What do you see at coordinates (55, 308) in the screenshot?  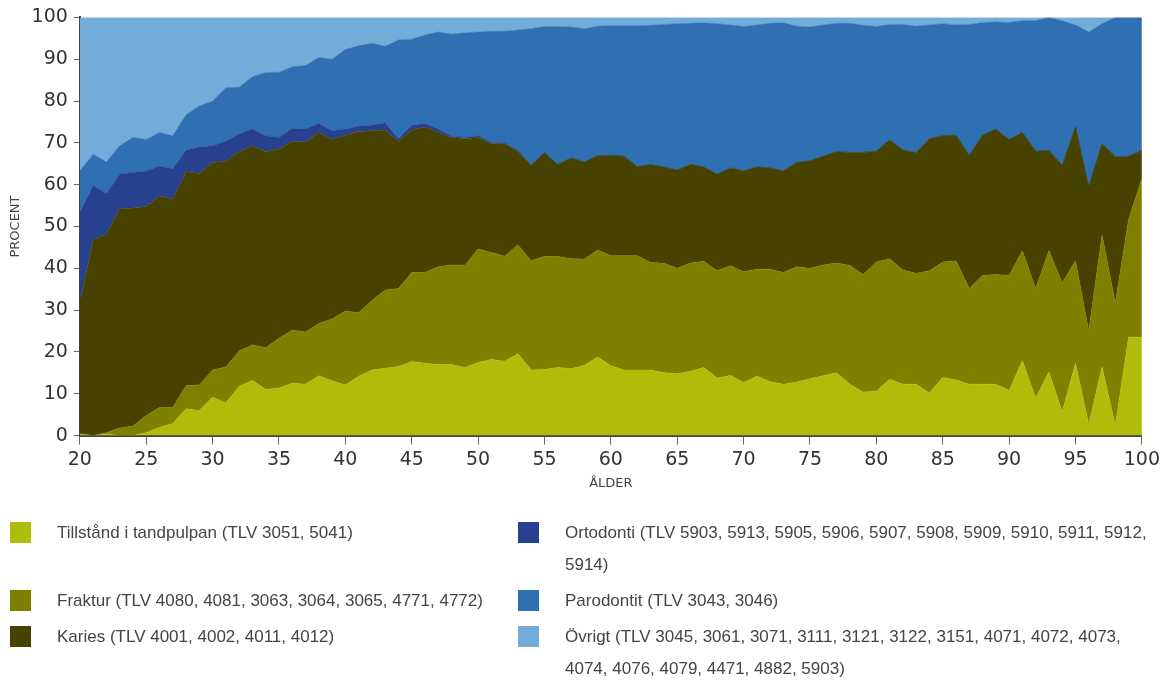 I see `y-tick-label: 30` at bounding box center [55, 308].